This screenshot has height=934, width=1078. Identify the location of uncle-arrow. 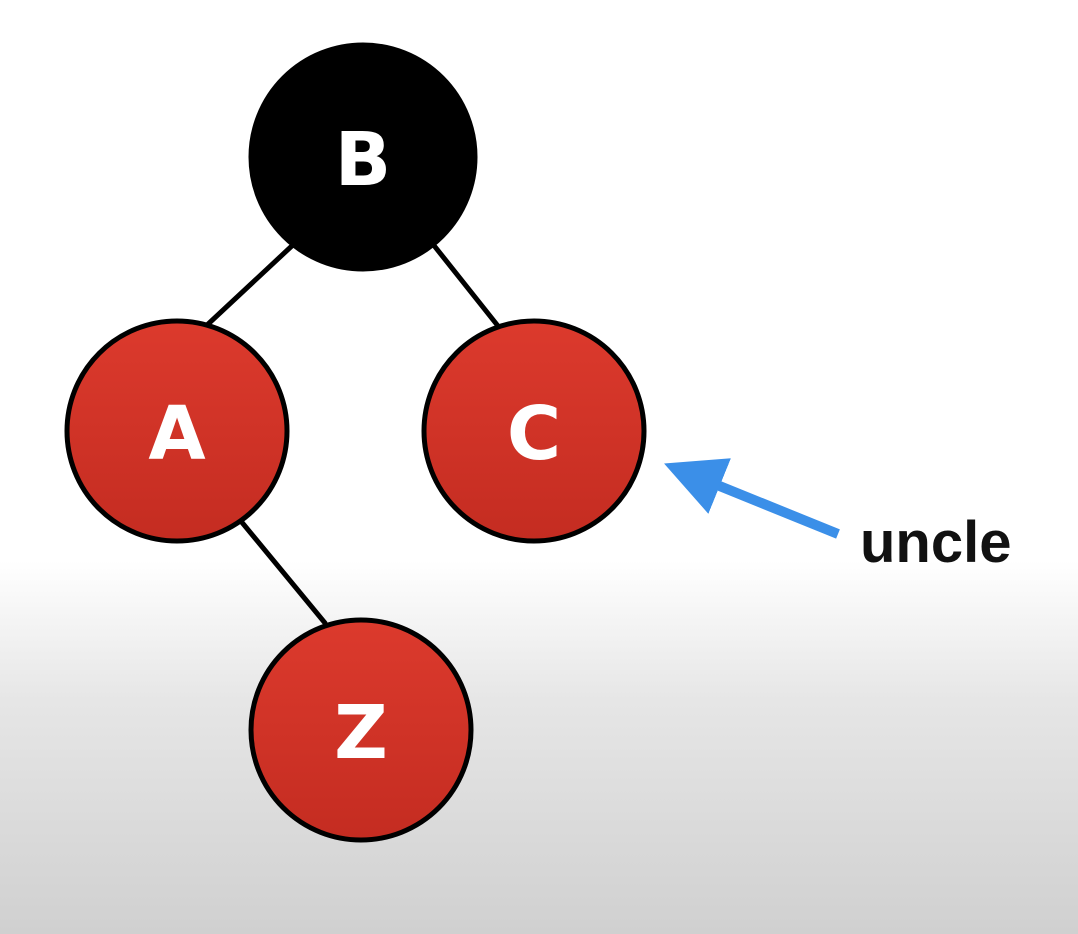
(752, 498).